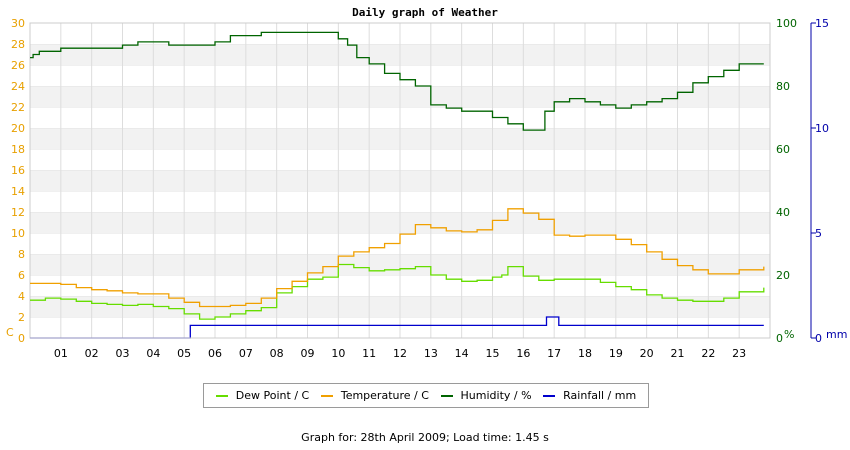 Image resolution: width=850 pixels, height=450 pixels. Describe the element at coordinates (819, 181) in the screenshot. I see `right-y-axis-rainfall: 0 5 10 15` at that location.